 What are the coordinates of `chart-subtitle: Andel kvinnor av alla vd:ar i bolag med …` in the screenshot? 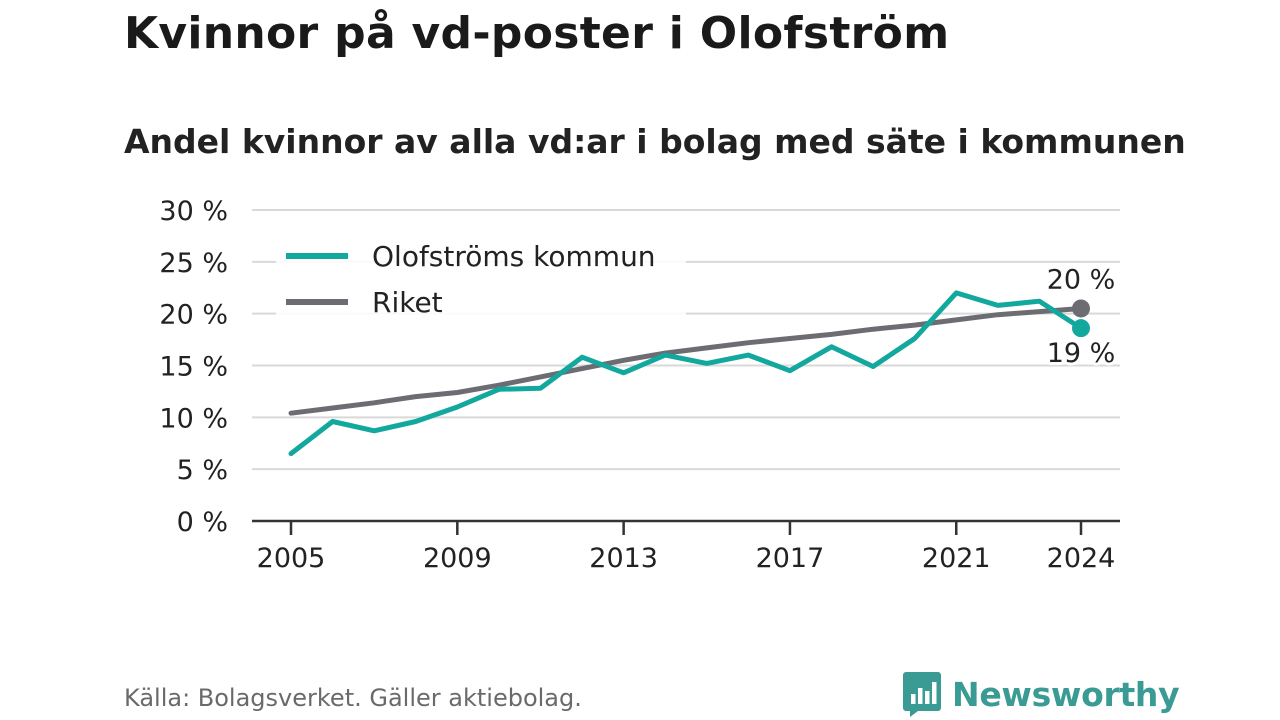 It's located at (655, 141).